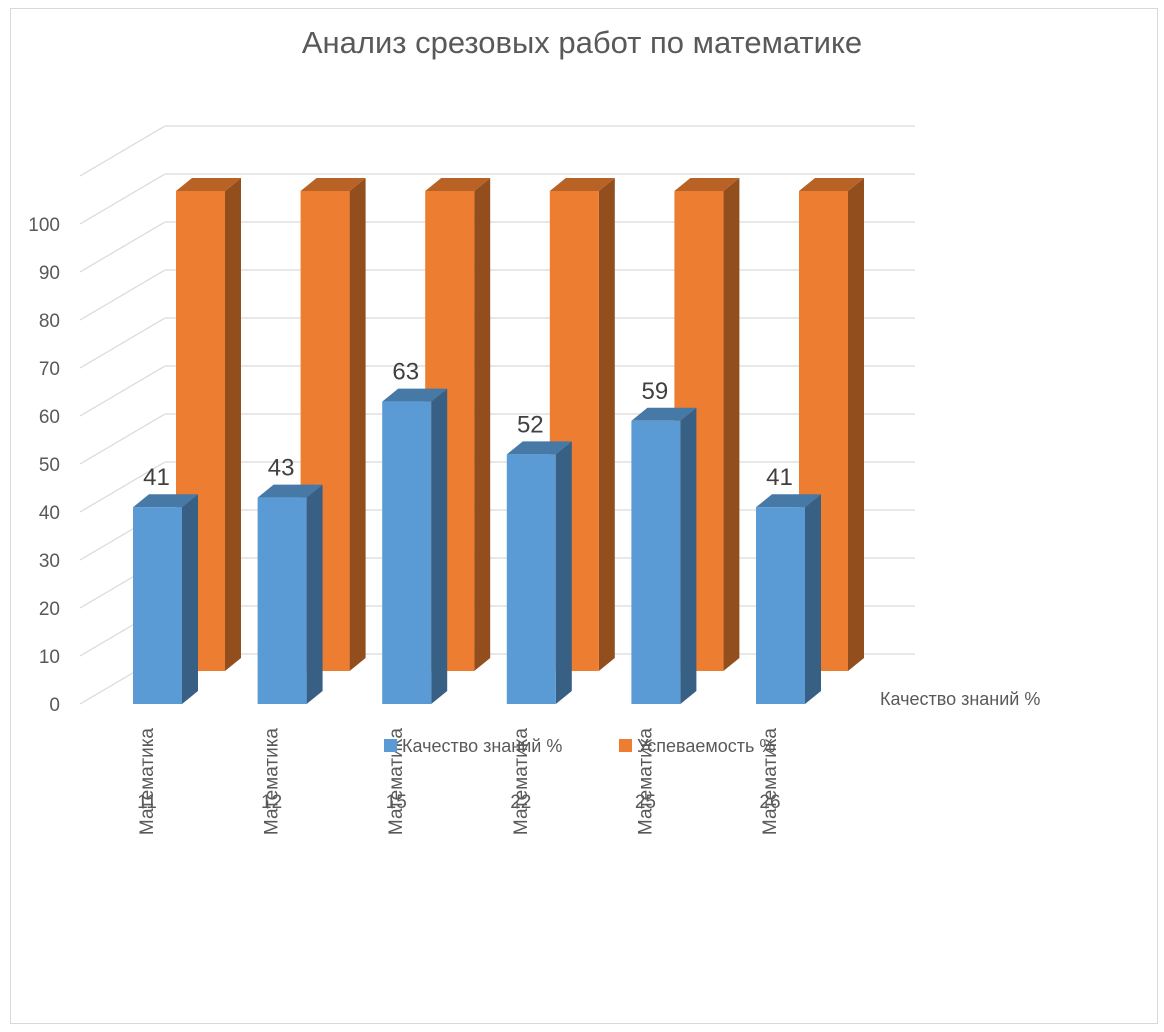 Image resolution: width=1164 pixels, height=1032 pixels. What do you see at coordinates (655, 391) in the screenshot?
I see `data-label: 59` at bounding box center [655, 391].